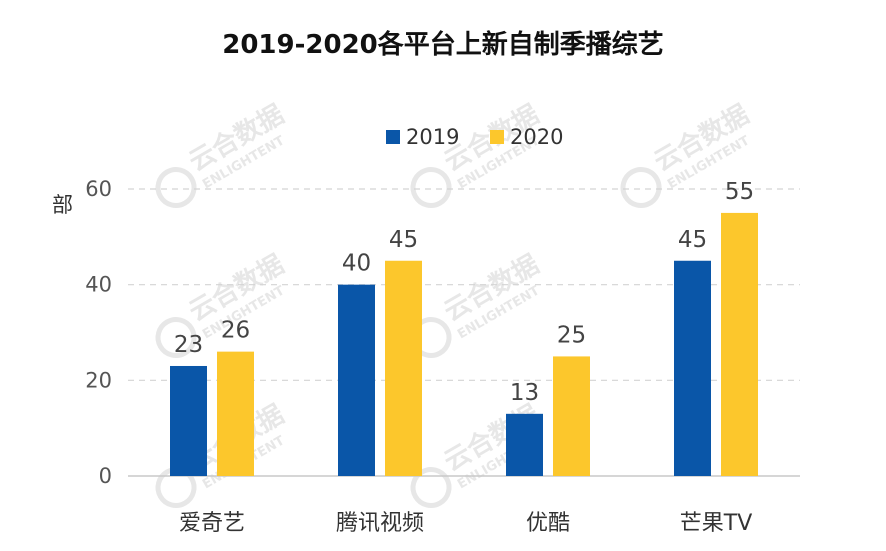  What do you see at coordinates (380, 523) in the screenshot?
I see `category-label: 腾讯视频` at bounding box center [380, 523].